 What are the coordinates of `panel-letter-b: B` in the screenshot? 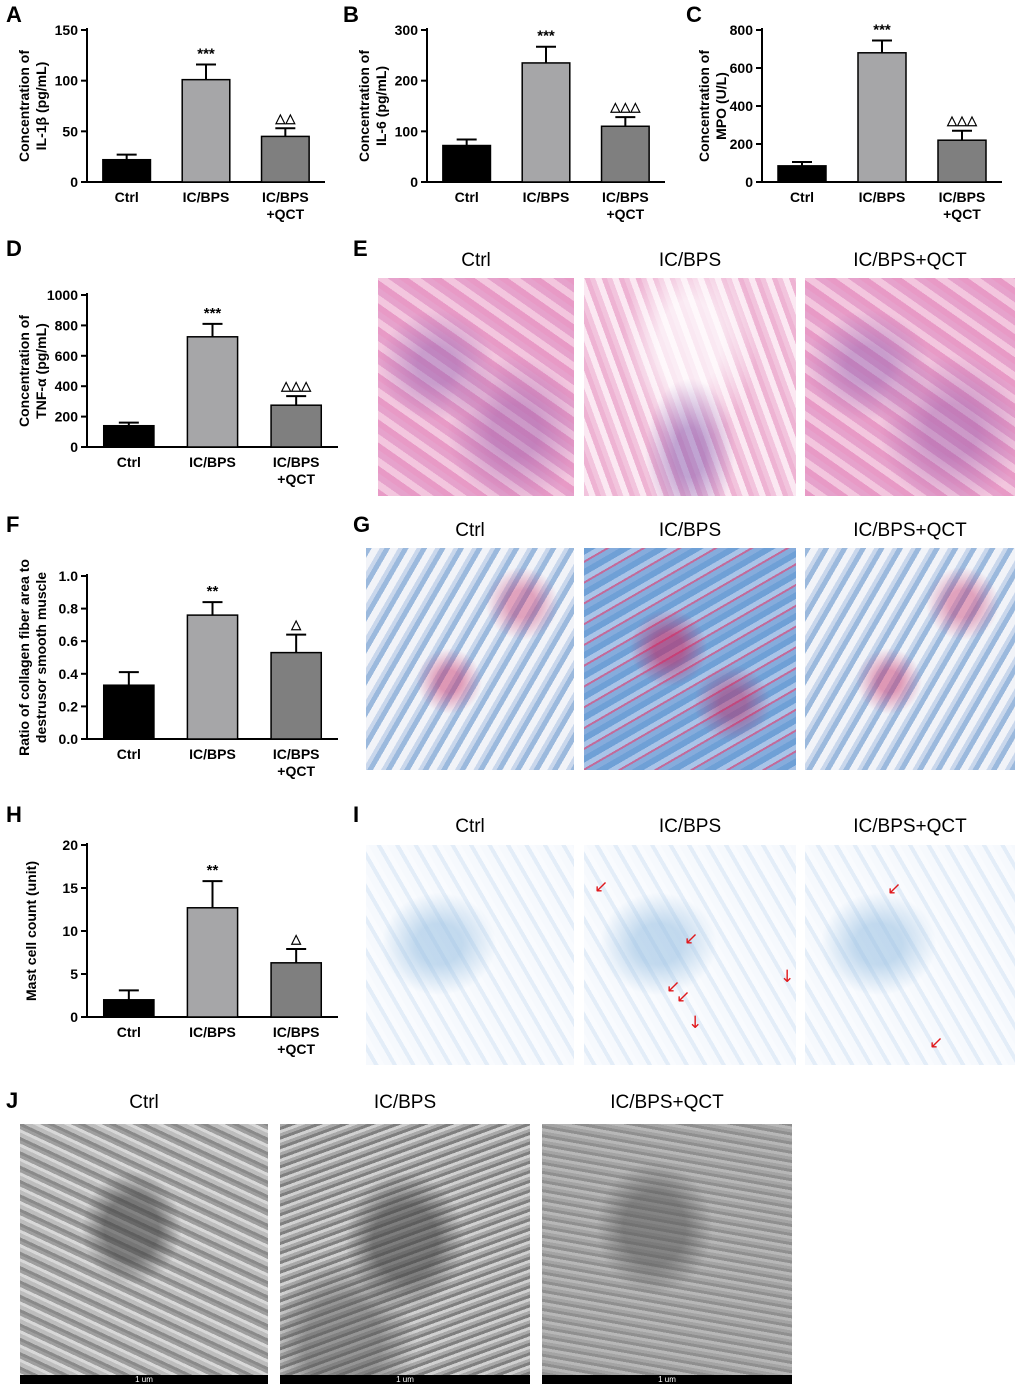 It's located at (351, 14).